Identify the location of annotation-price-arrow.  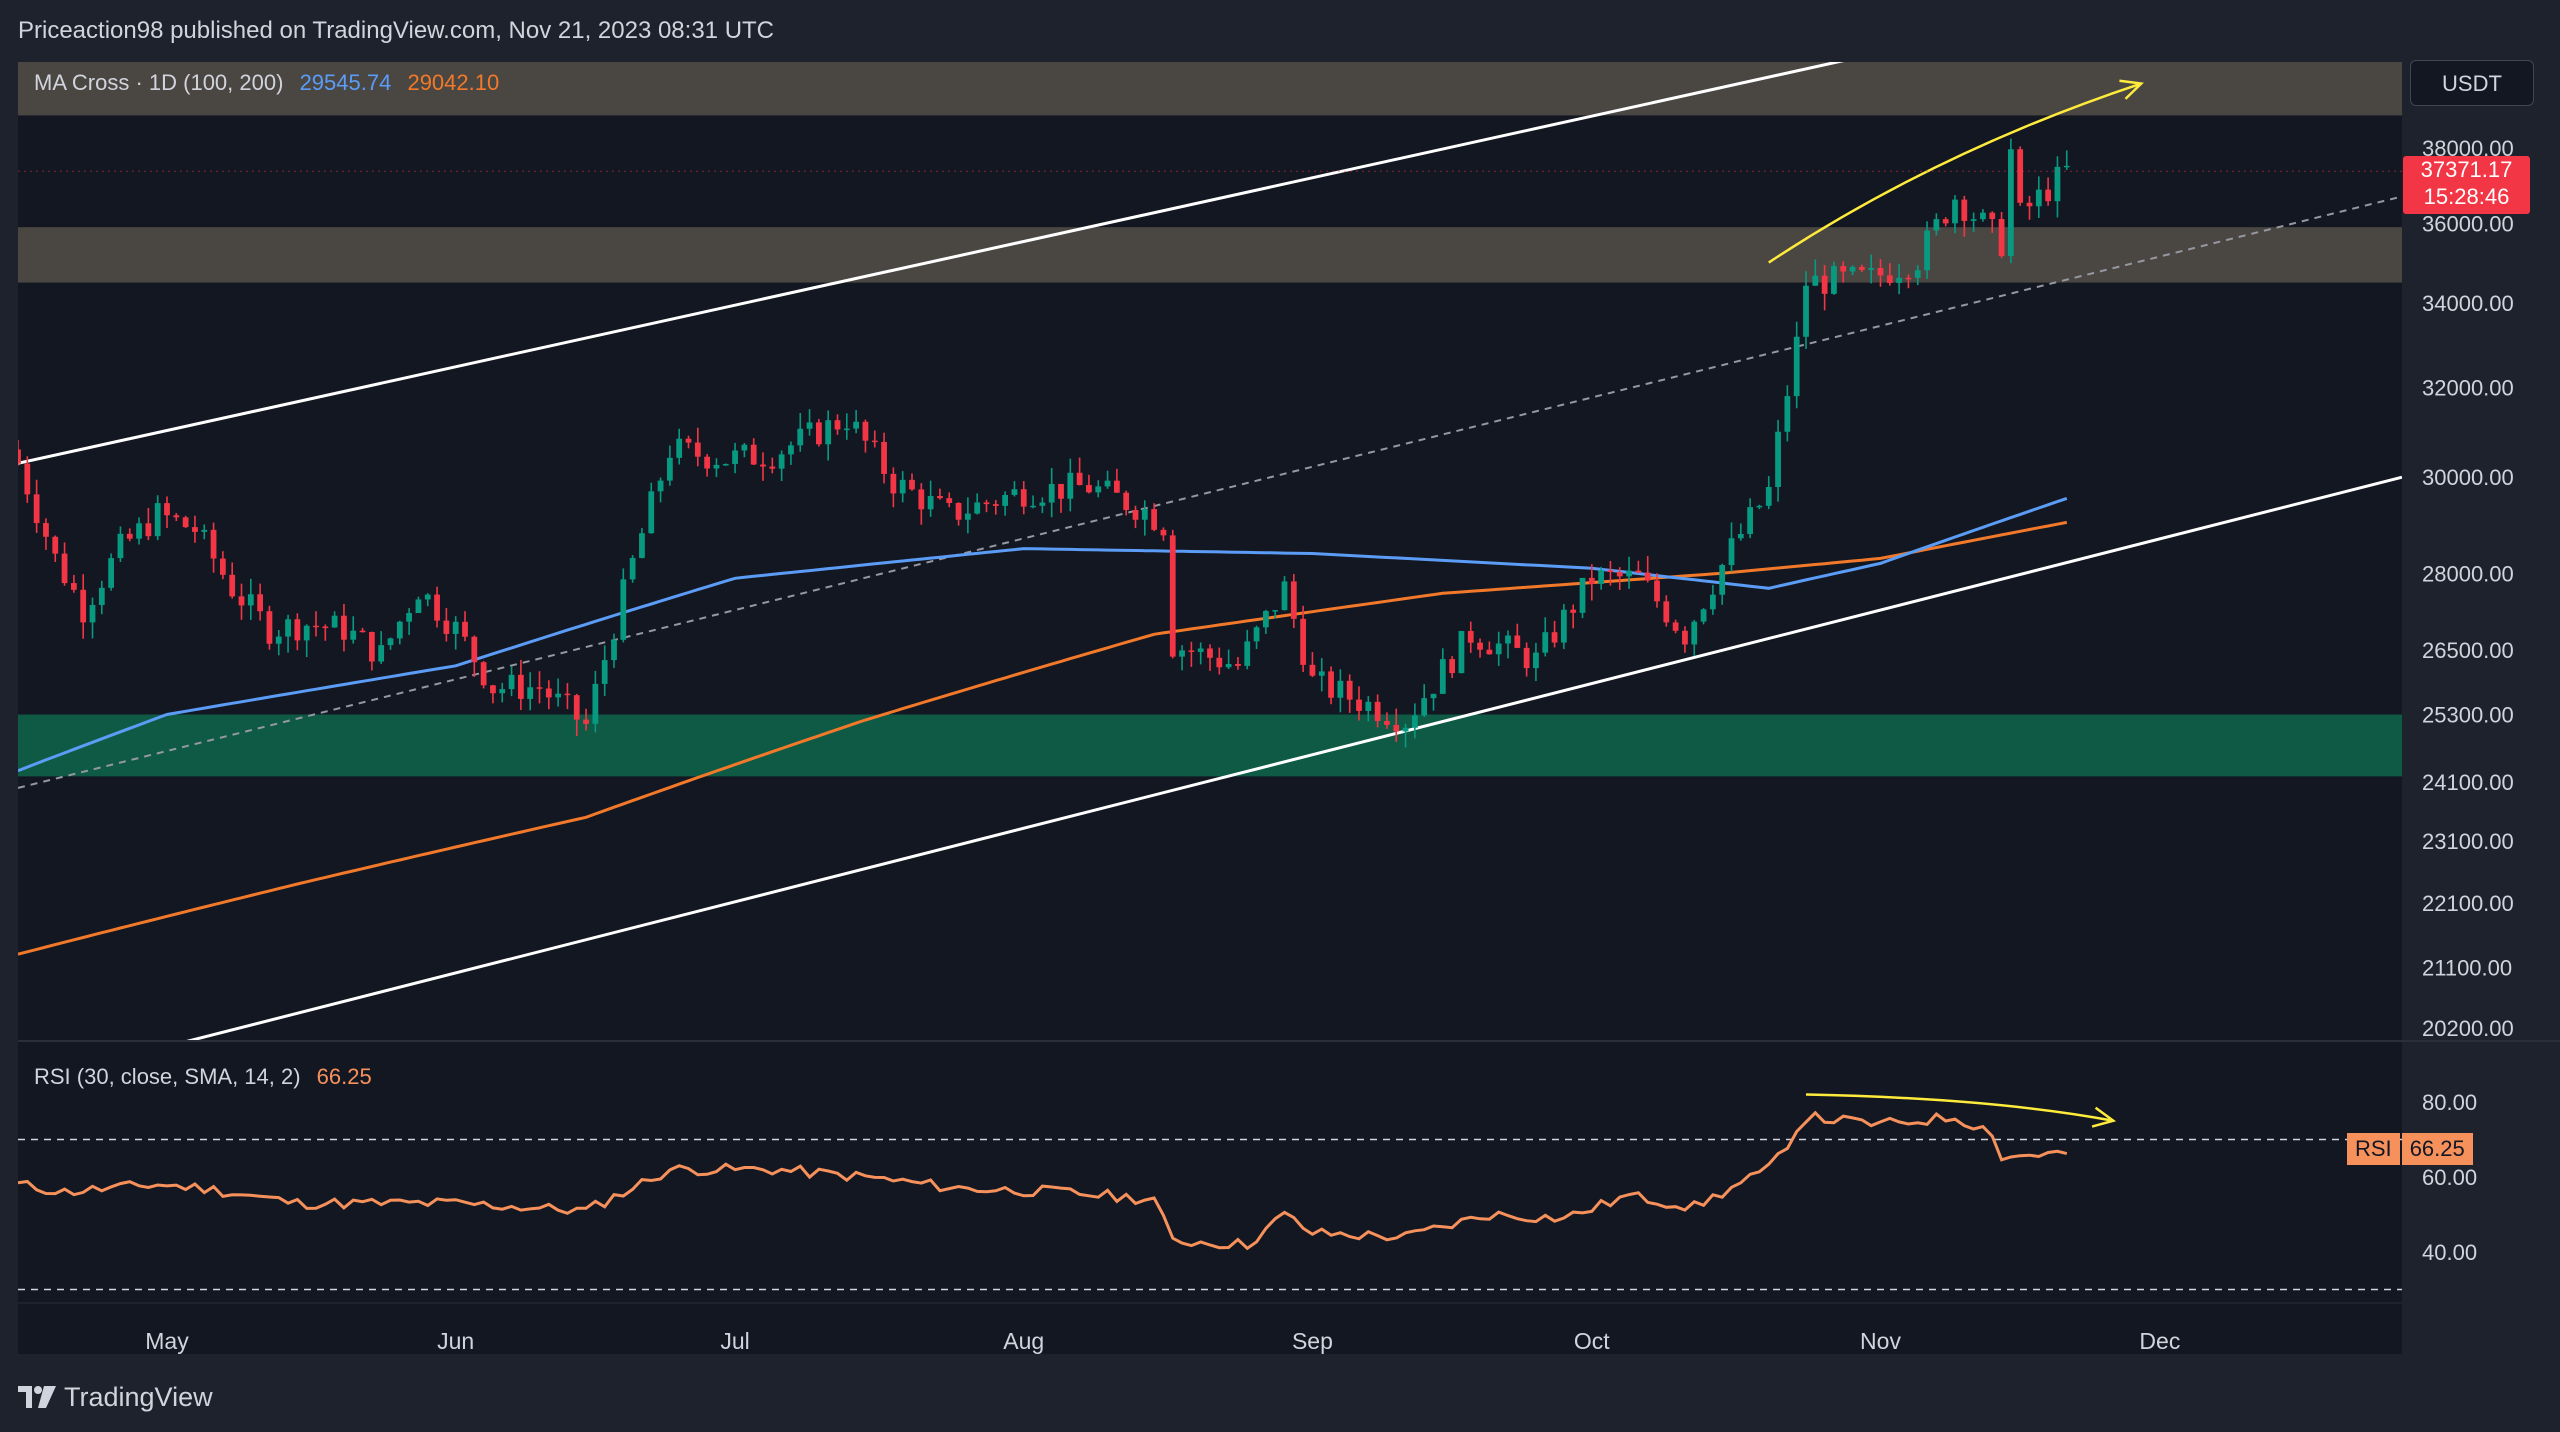
(1956, 171).